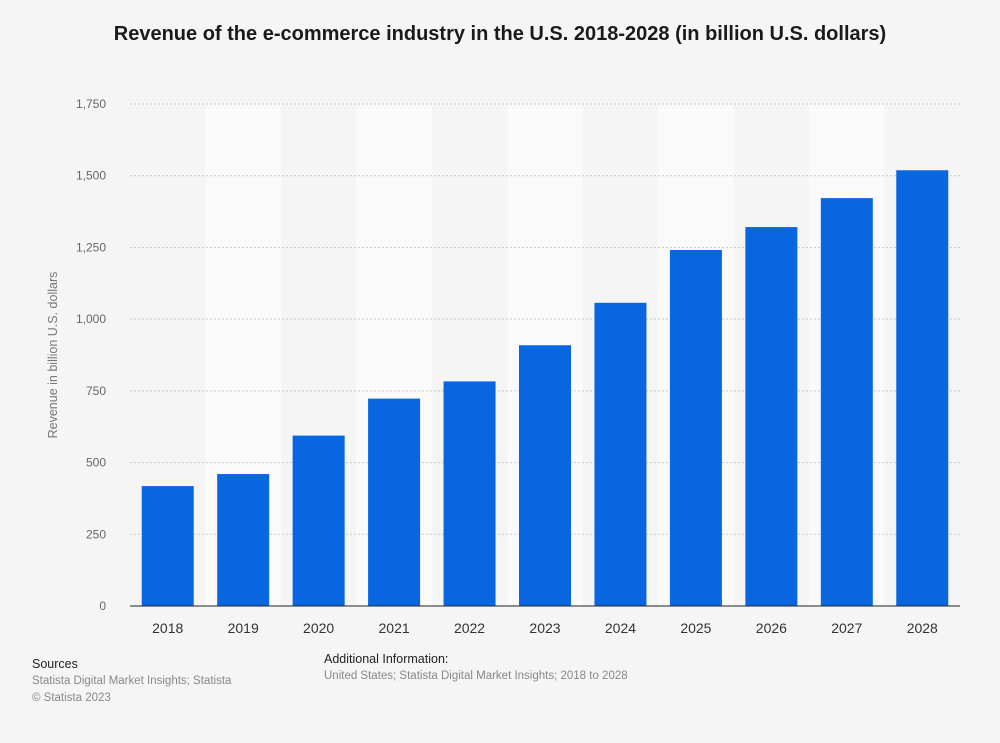 This screenshot has width=1000, height=743. What do you see at coordinates (71, 698) in the screenshot?
I see `copyright: © Statista 2023` at bounding box center [71, 698].